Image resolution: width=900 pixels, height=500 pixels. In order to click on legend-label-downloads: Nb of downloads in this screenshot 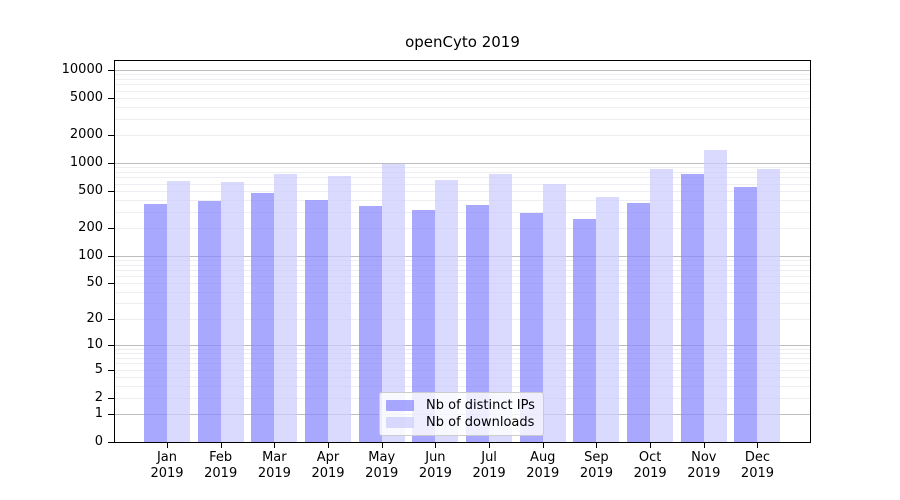, I will do `click(480, 422)`.